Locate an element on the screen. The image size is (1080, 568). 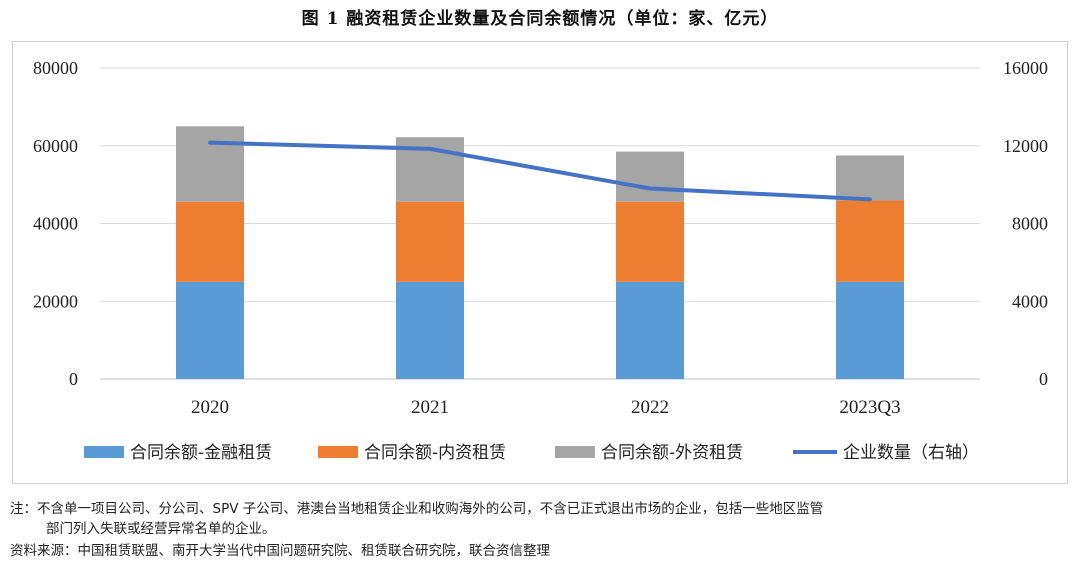
x-tick-label: 2023Q3 is located at coordinates (869, 407).